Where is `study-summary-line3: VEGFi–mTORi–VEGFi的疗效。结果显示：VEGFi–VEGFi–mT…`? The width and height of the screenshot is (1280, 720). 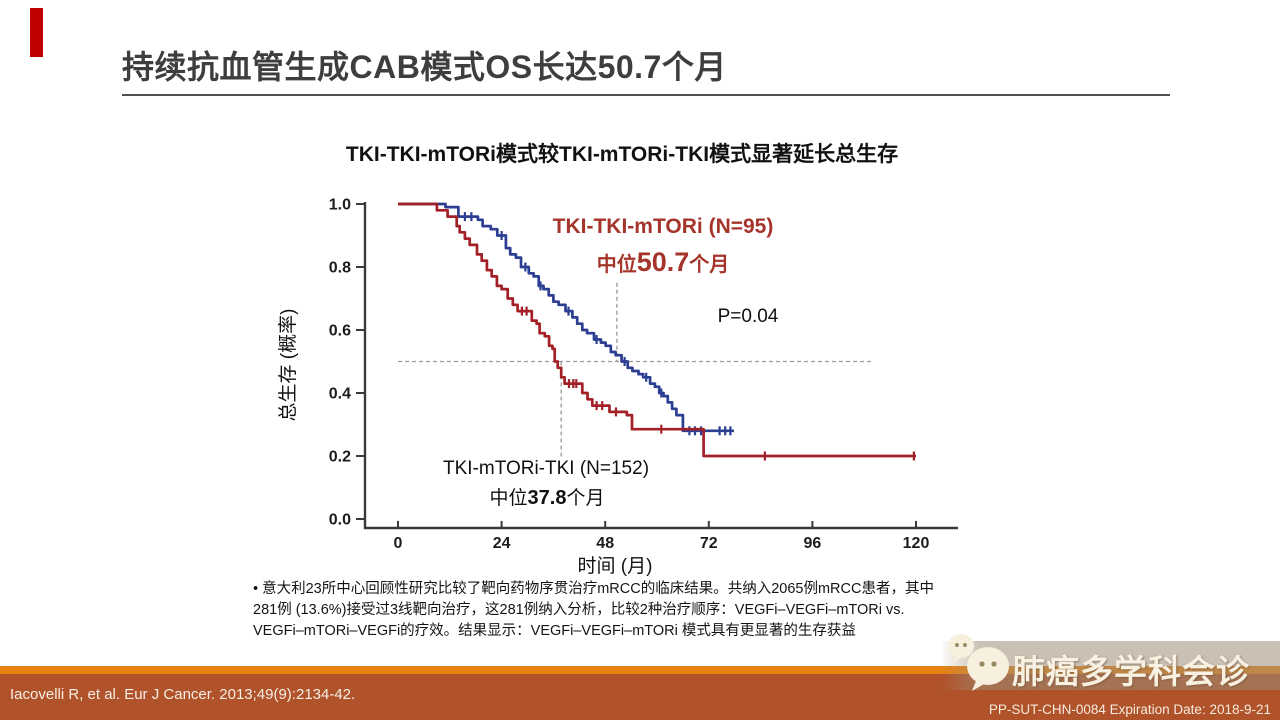
study-summary-line3: VEGFi–mTORi–VEGFi的疗效。结果显示：VEGFi–VEGFi–mT… is located at coordinates (554, 631).